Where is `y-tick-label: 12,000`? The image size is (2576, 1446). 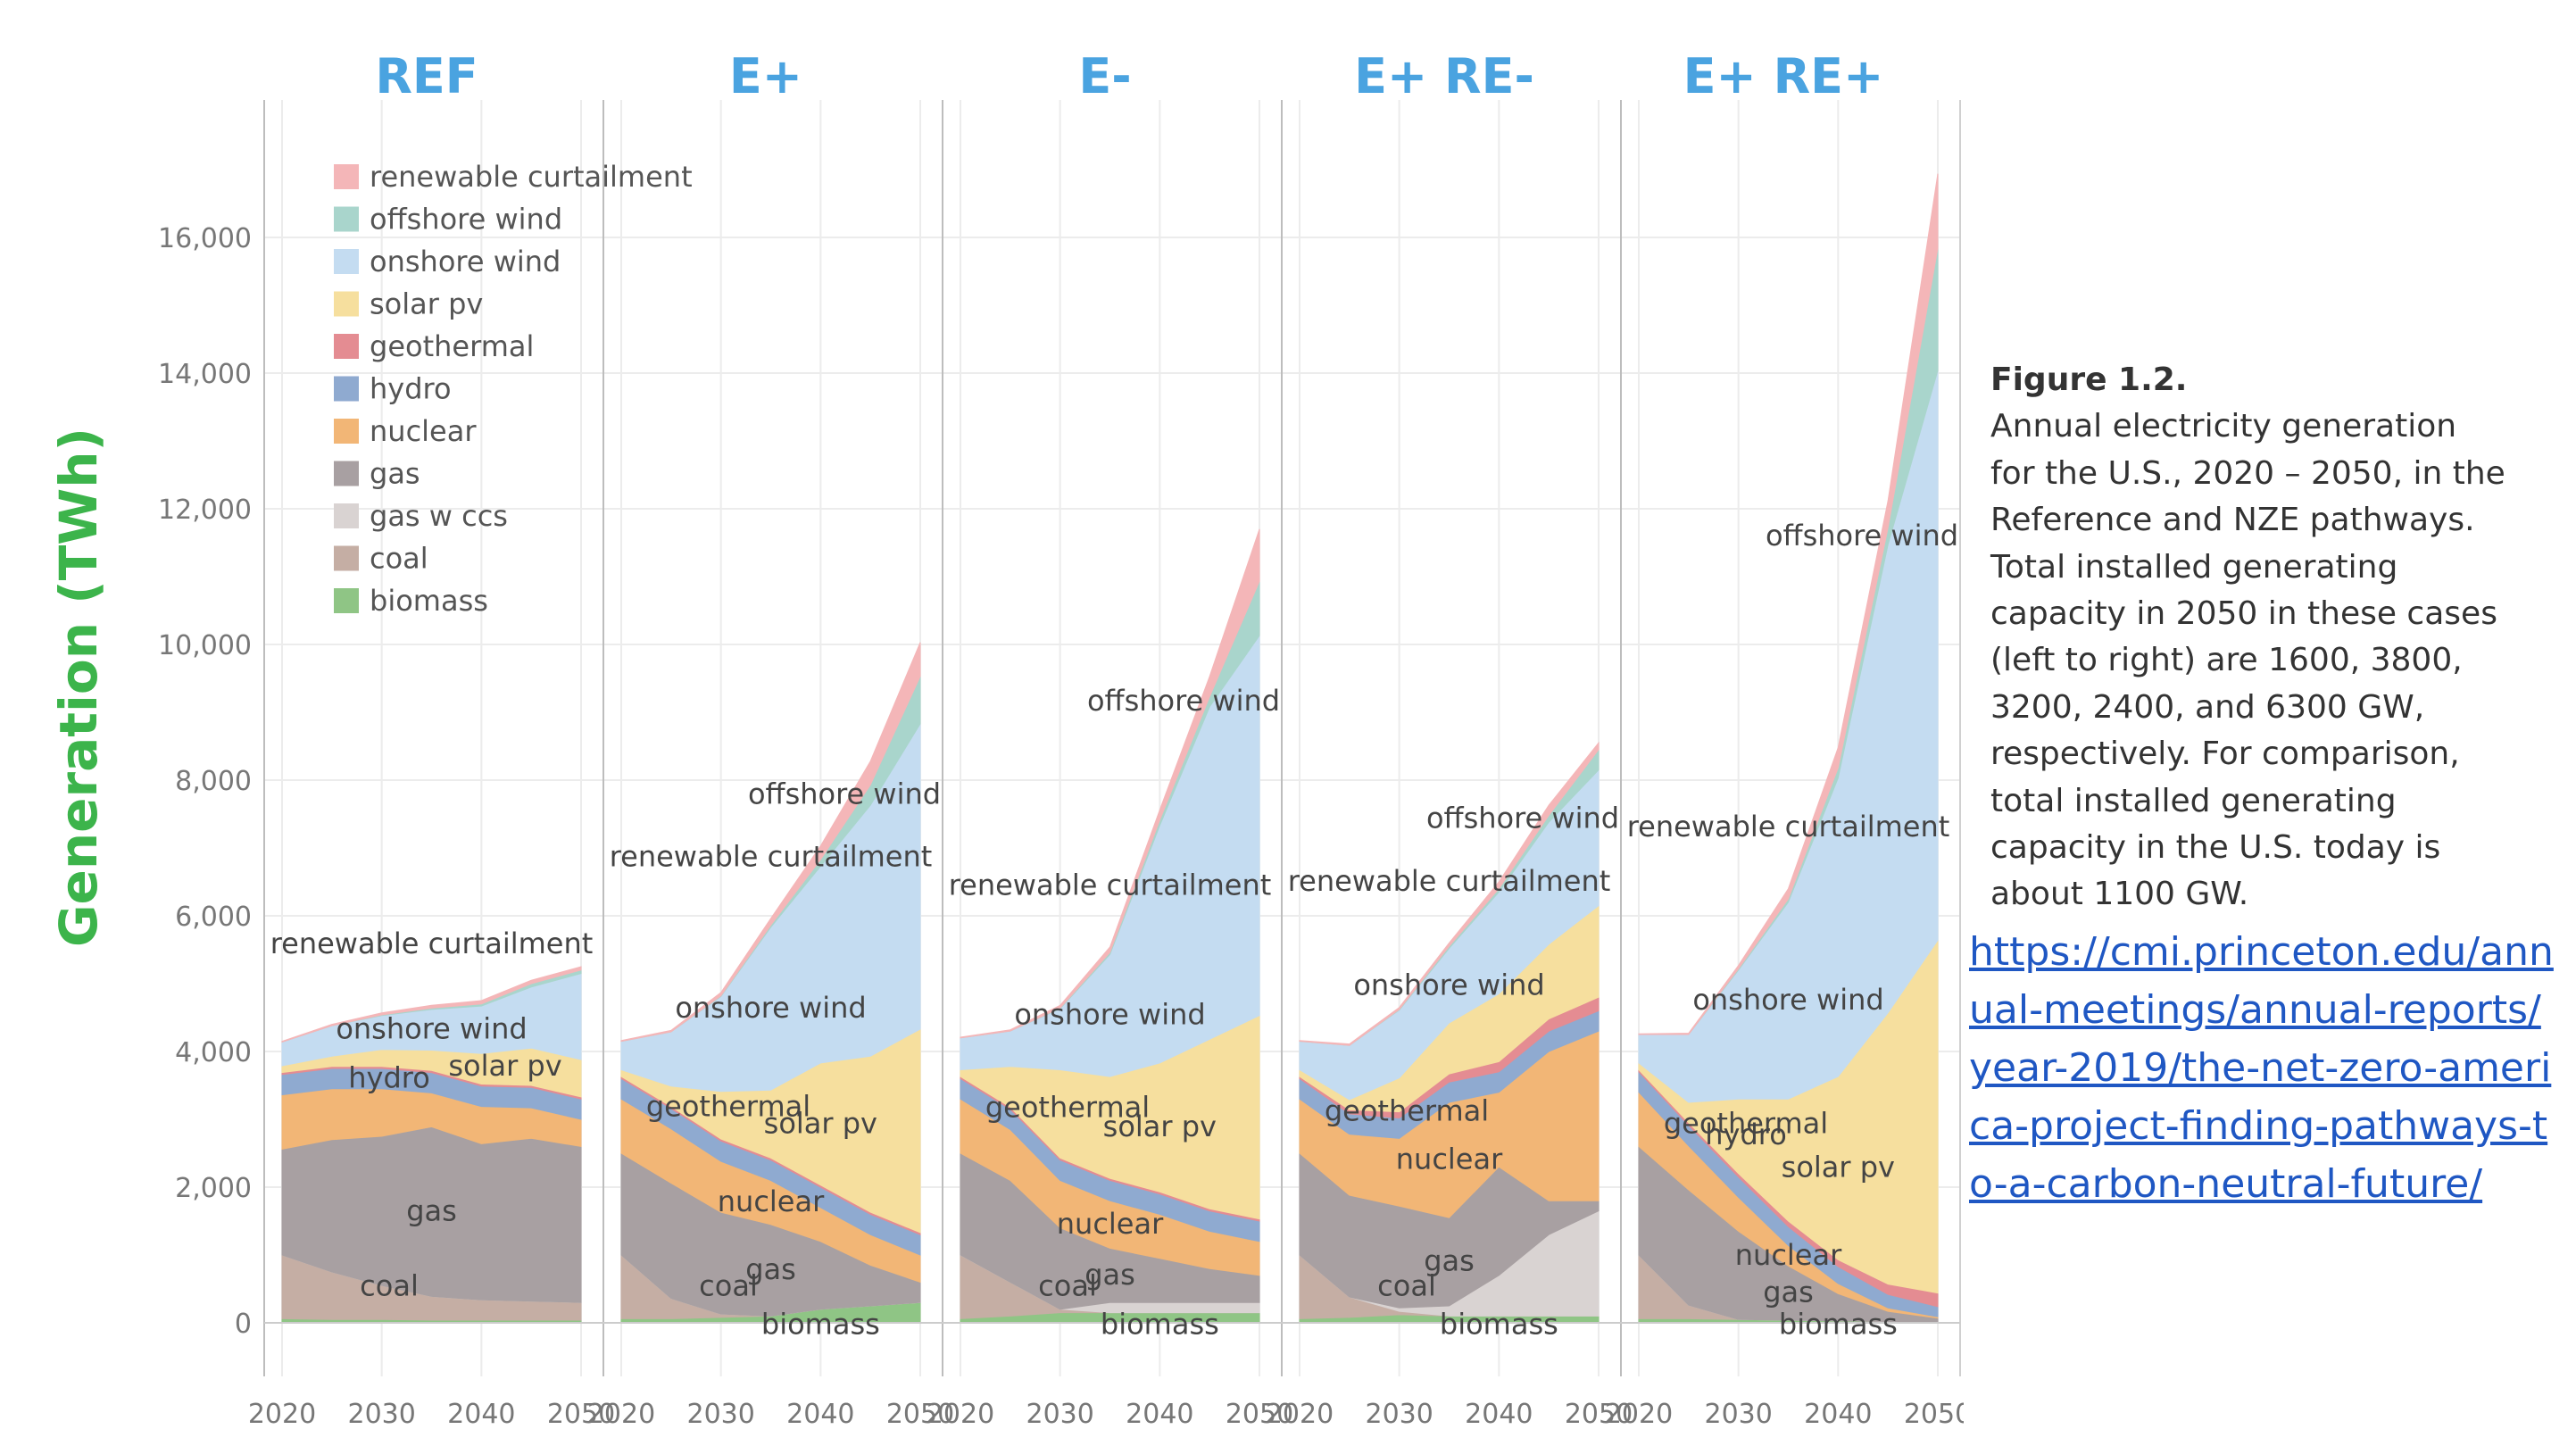
y-tick-label: 12,000 is located at coordinates (205, 510).